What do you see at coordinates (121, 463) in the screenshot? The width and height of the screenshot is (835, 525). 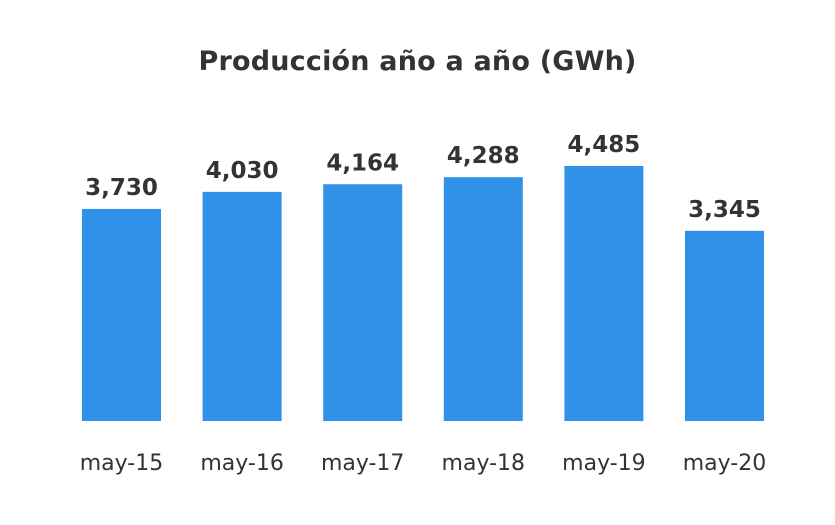 I see `x-tick-label-may-15: may-15` at bounding box center [121, 463].